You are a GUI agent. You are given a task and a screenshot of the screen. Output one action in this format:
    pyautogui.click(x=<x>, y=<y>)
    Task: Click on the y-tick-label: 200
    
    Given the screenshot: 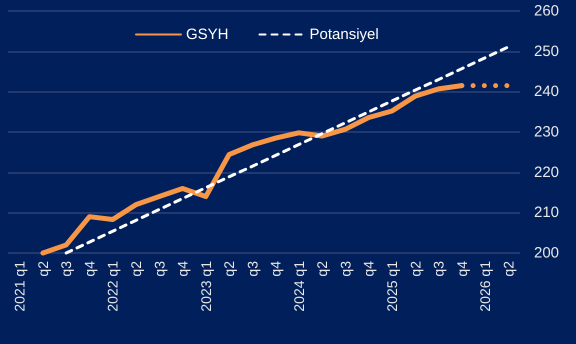 What is the action you would take?
    pyautogui.click(x=547, y=253)
    